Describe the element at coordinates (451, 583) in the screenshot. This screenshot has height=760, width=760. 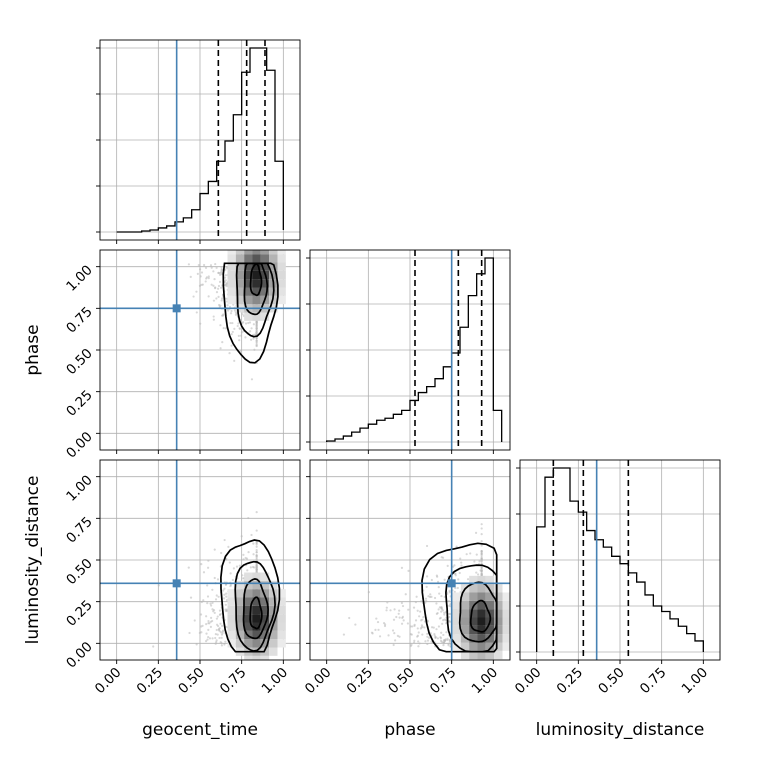
I see `truth-marker` at that location.